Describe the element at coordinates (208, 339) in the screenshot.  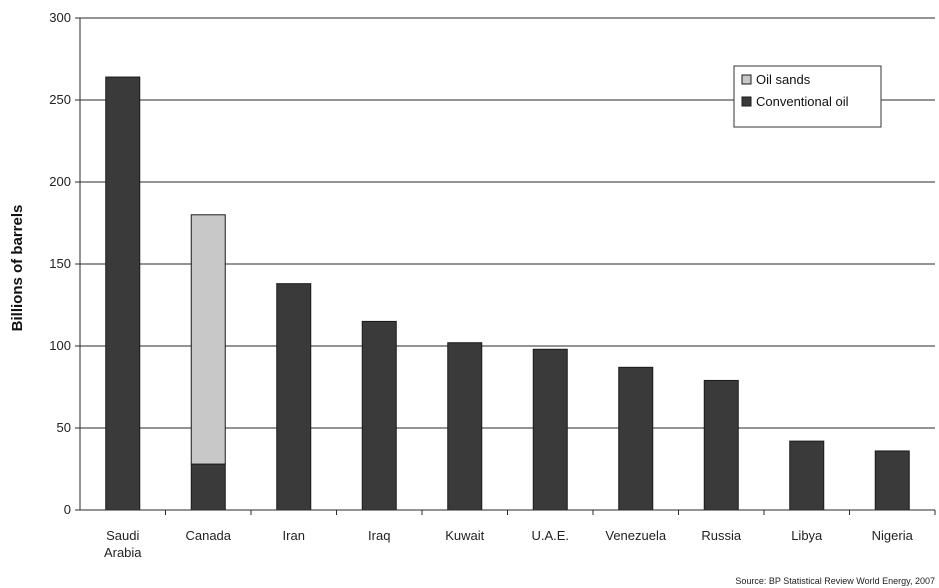
I see `bar-oil-sands` at that location.